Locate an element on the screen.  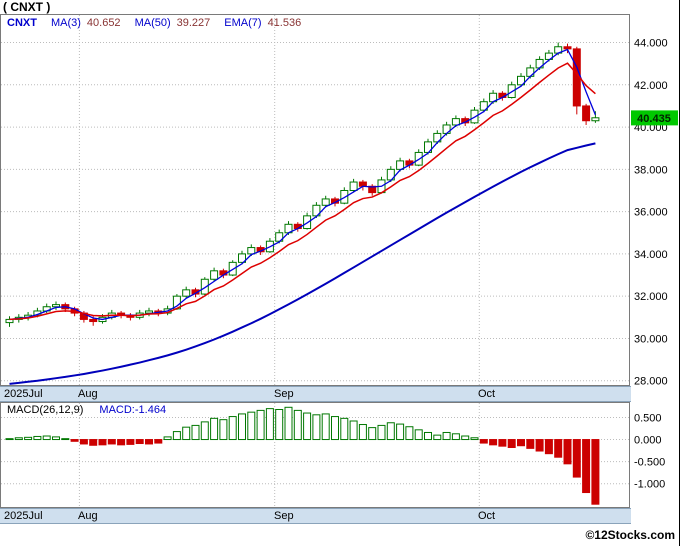
svg-text: 0.000 is located at coordinates (648, 441).